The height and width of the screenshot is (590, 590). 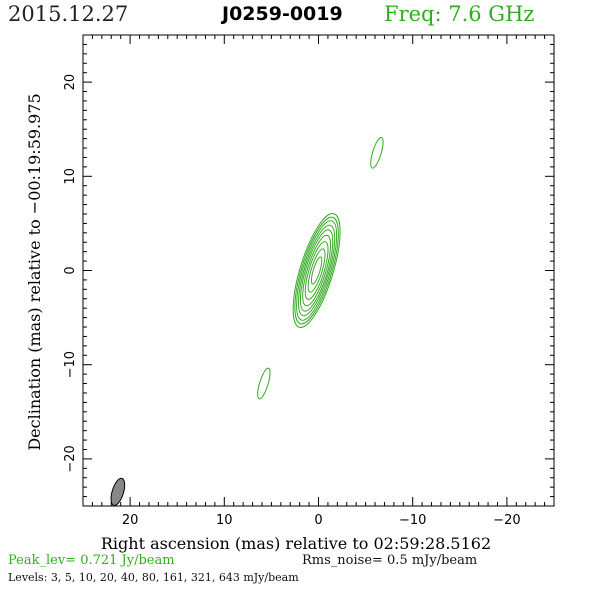 What do you see at coordinates (130, 520) in the screenshot?
I see `x-tick-label: 20` at bounding box center [130, 520].